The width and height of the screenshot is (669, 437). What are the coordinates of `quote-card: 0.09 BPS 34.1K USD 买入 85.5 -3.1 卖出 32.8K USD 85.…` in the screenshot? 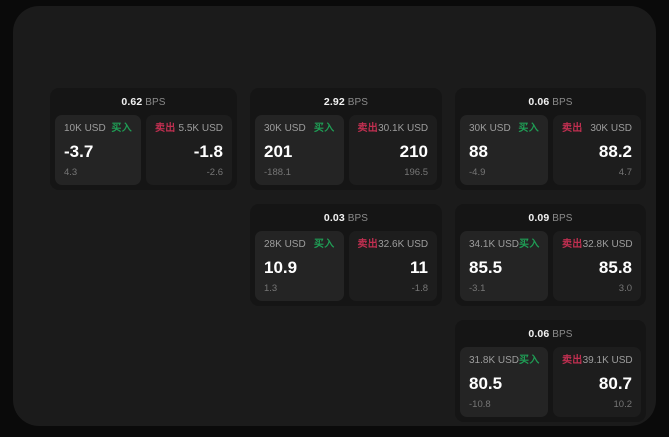 It's located at (550, 255).